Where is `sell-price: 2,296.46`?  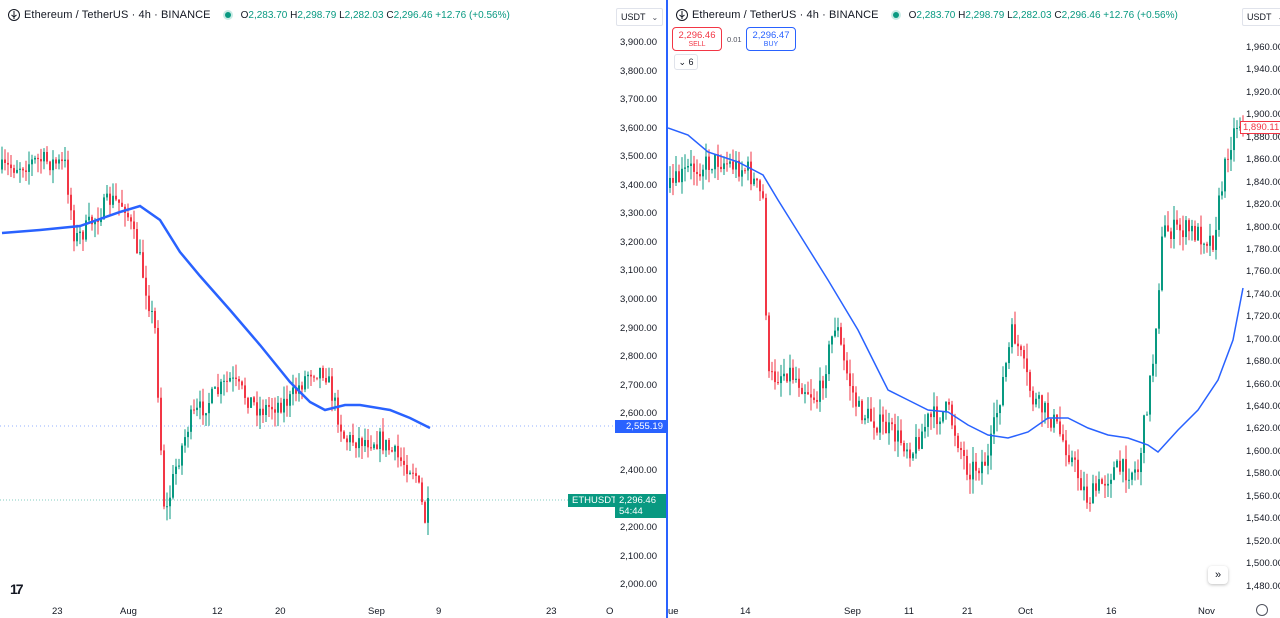
sell-price: 2,296.46 is located at coordinates (697, 35).